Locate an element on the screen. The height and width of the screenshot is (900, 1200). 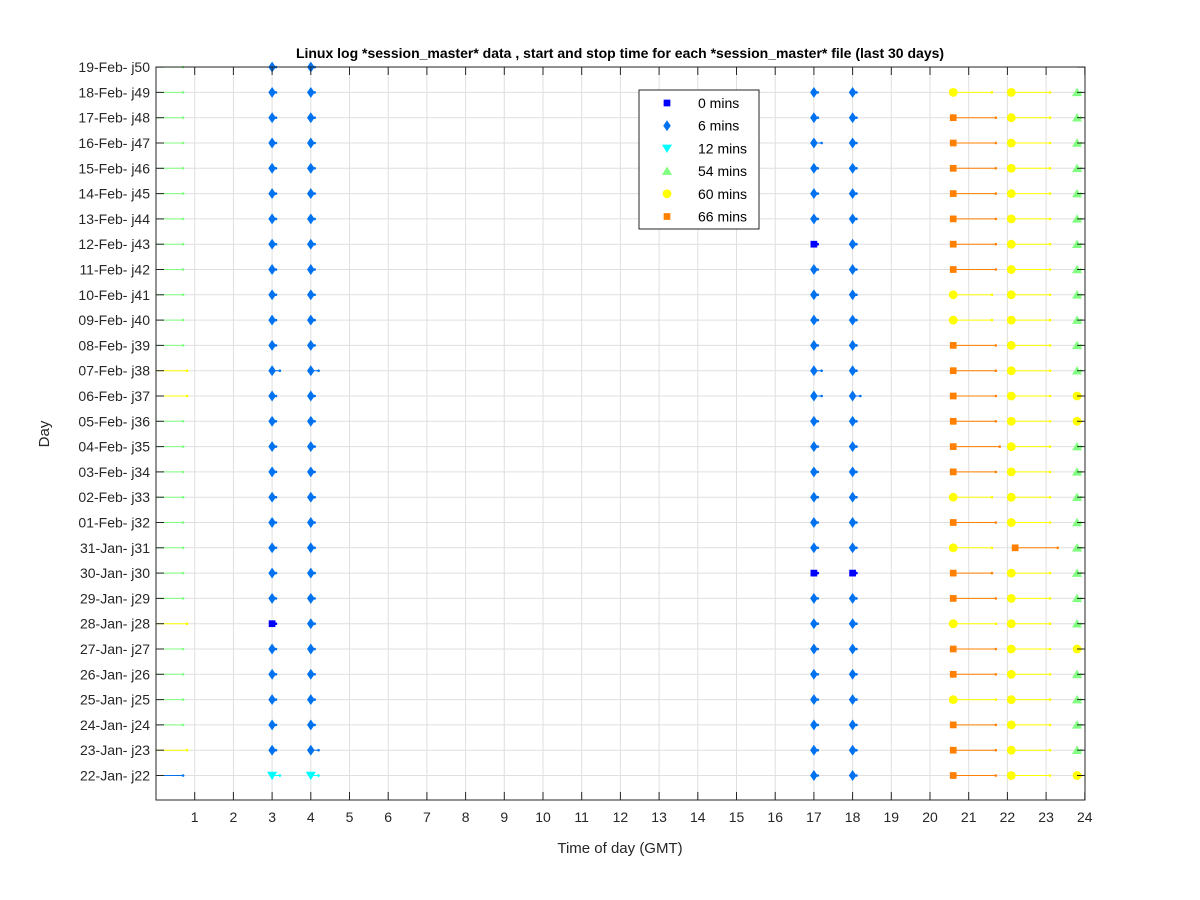
x-tick-label: 3 is located at coordinates (272, 817).